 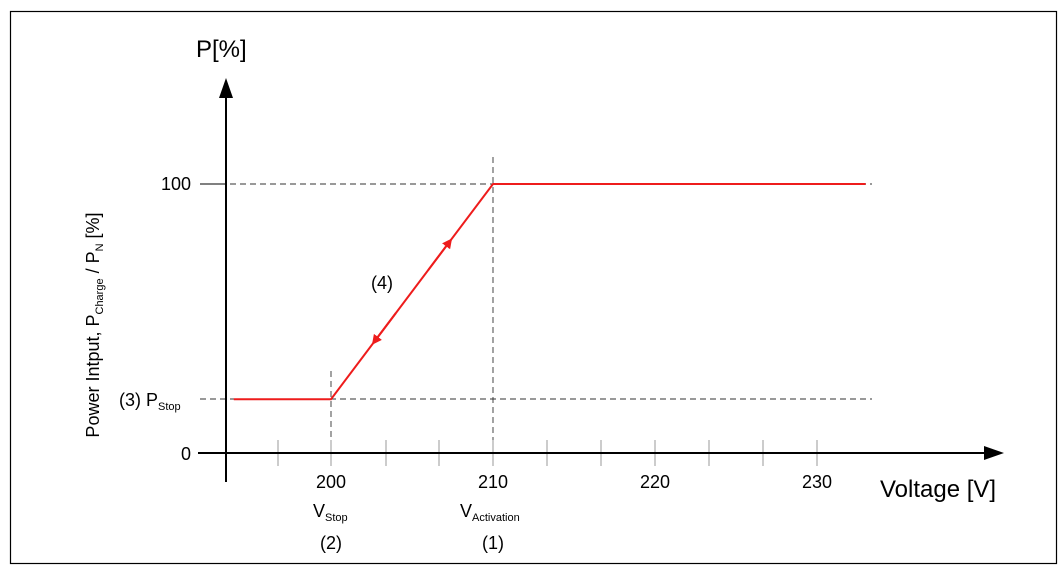 What do you see at coordinates (186, 454) in the screenshot?
I see `y-tick-label-0: 0` at bounding box center [186, 454].